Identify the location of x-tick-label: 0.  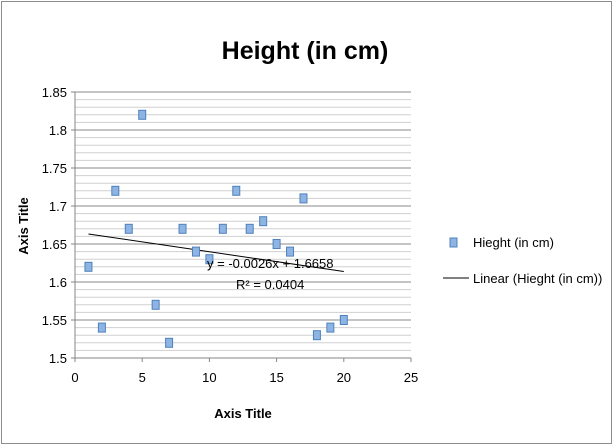
(74, 377).